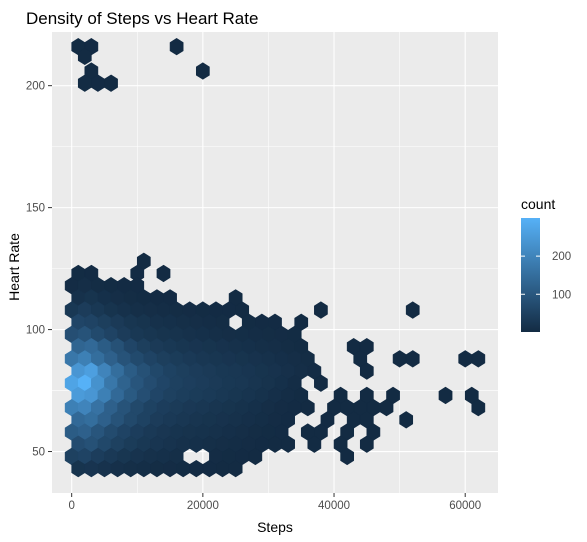 This screenshot has width=587, height=542. What do you see at coordinates (546, 276) in the screenshot?
I see `legend-ticks: 100 200` at bounding box center [546, 276].